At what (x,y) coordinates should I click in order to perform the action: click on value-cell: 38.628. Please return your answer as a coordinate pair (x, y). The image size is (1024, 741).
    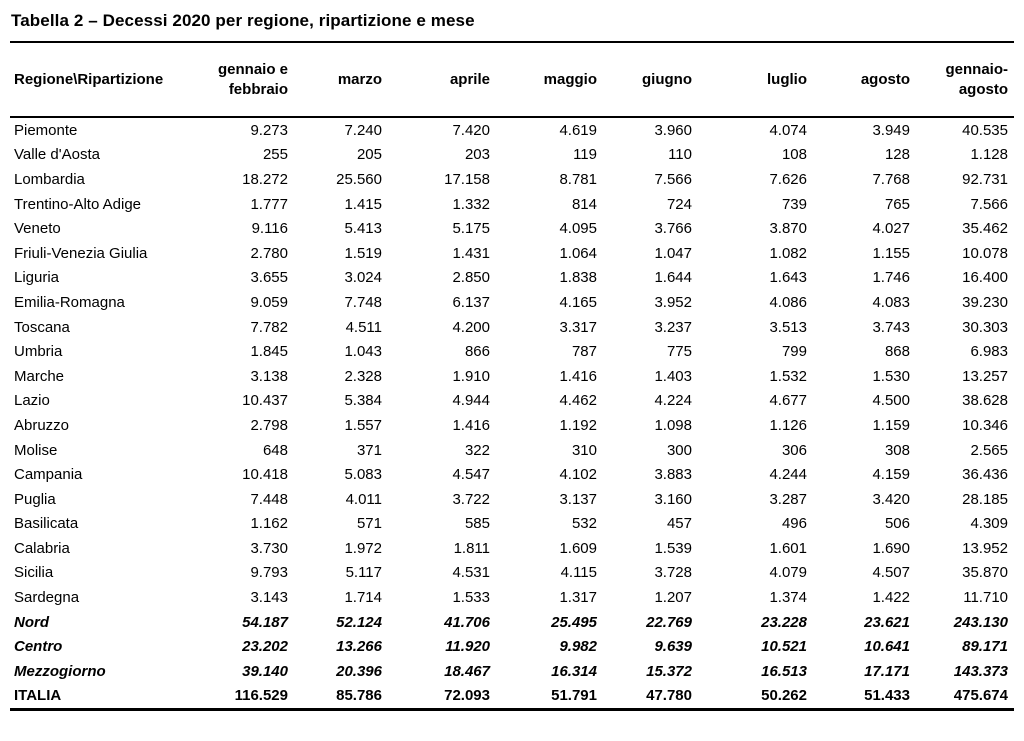
    Looking at the image, I should click on (985, 401).